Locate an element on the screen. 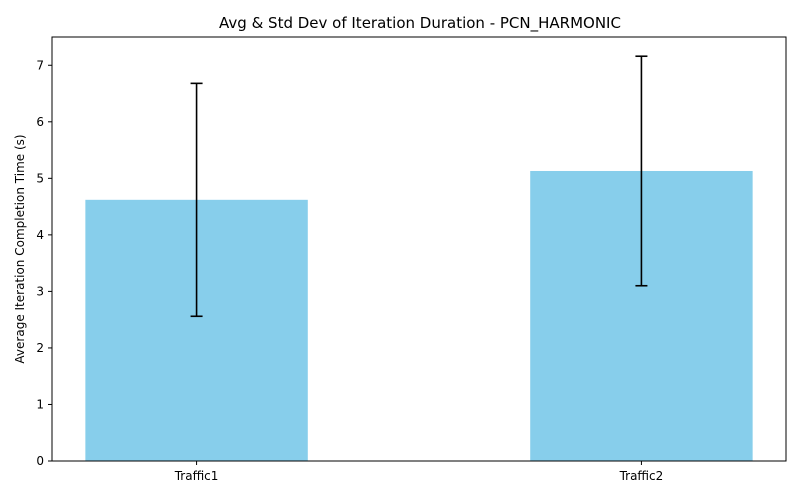 This screenshot has width=800, height=500. y-tick-label: 7 is located at coordinates (40, 65).